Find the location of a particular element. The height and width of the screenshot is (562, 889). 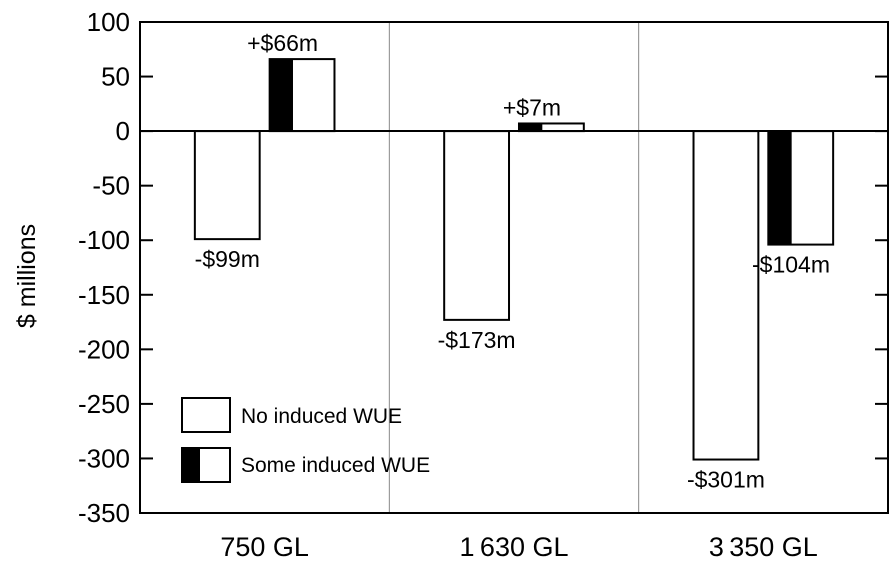

category-label: 3 350 GL is located at coordinates (763, 547).